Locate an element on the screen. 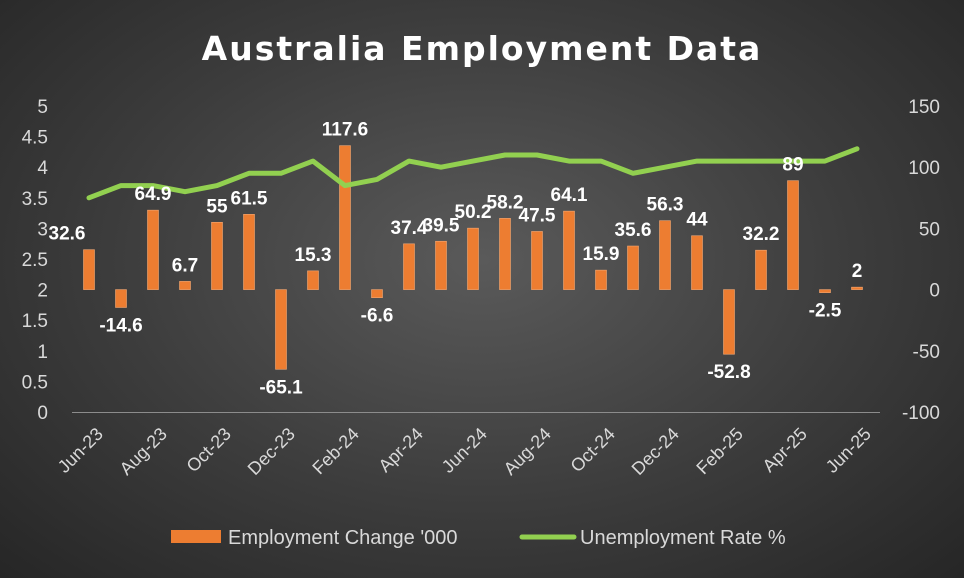 The image size is (964, 578). bar-data-label: 2 is located at coordinates (857, 271).